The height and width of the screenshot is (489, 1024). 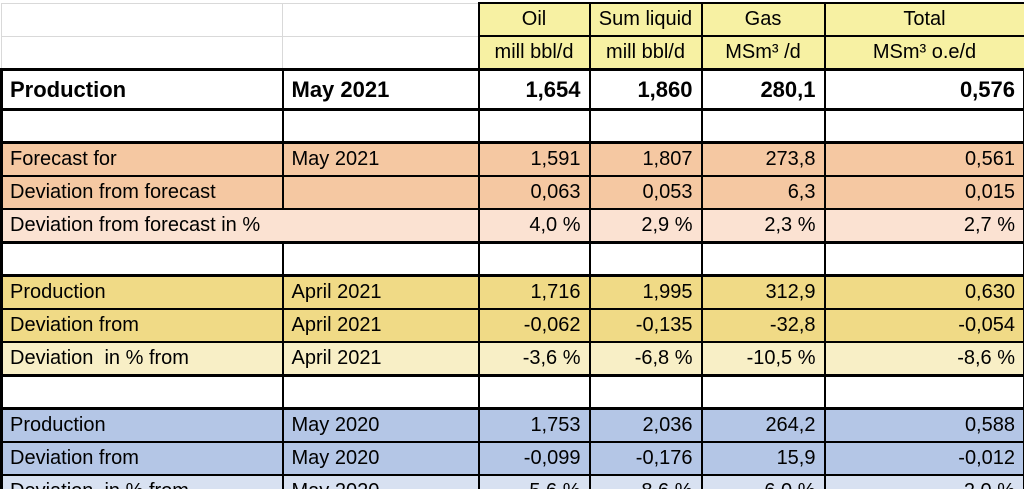 What do you see at coordinates (645, 53) in the screenshot?
I see `unit-sum-liquid: mill bbl/d` at bounding box center [645, 53].